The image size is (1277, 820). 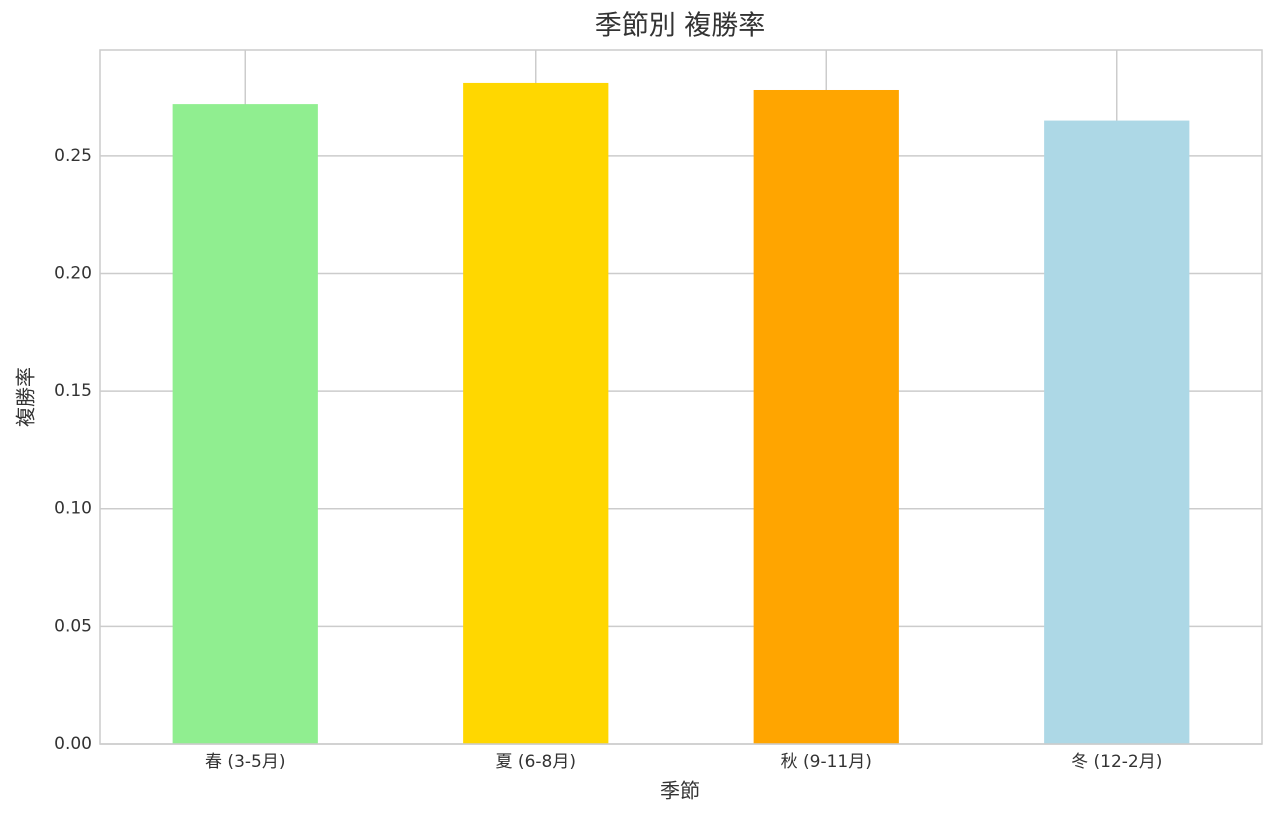 I want to click on y-tick-label: 0.20, so click(x=73, y=273).